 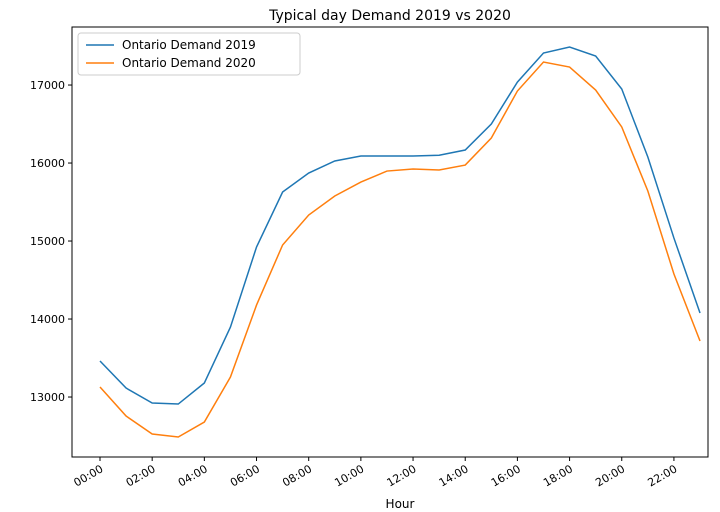 I want to click on x-tick-label: 02:00, so click(x=141, y=475).